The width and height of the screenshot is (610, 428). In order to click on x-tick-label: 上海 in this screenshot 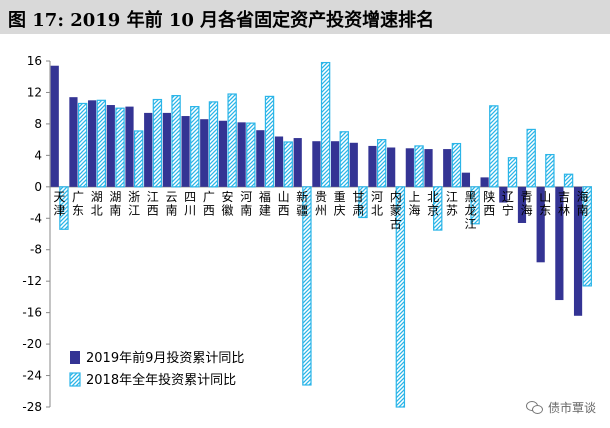, I will do `click(414, 204)`.